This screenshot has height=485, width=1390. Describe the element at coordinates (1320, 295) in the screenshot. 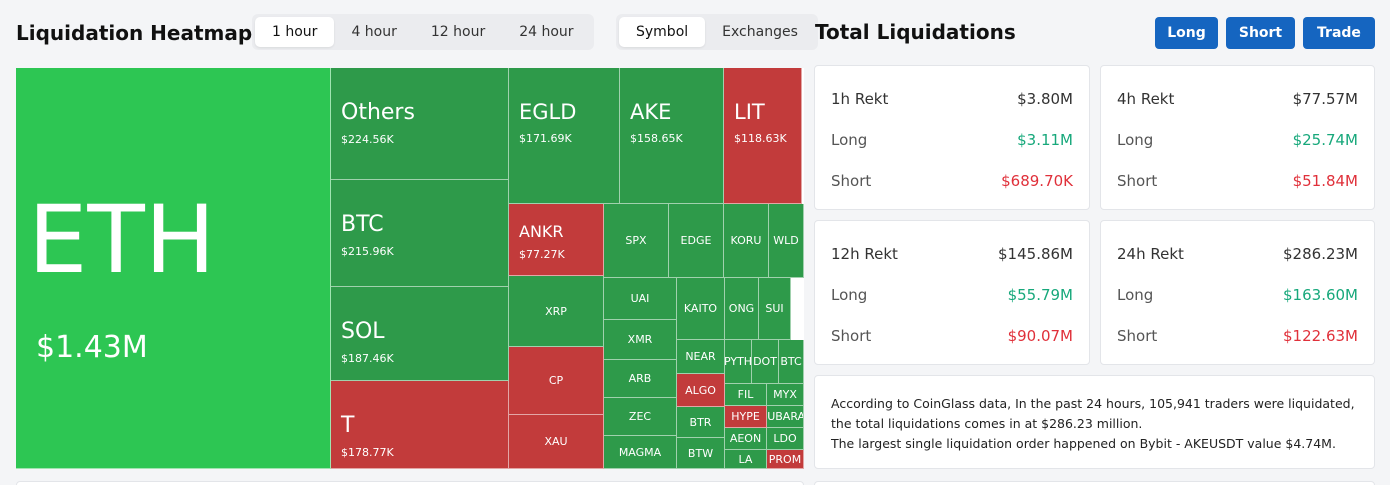

I see `long-value: $163.60M` at that location.